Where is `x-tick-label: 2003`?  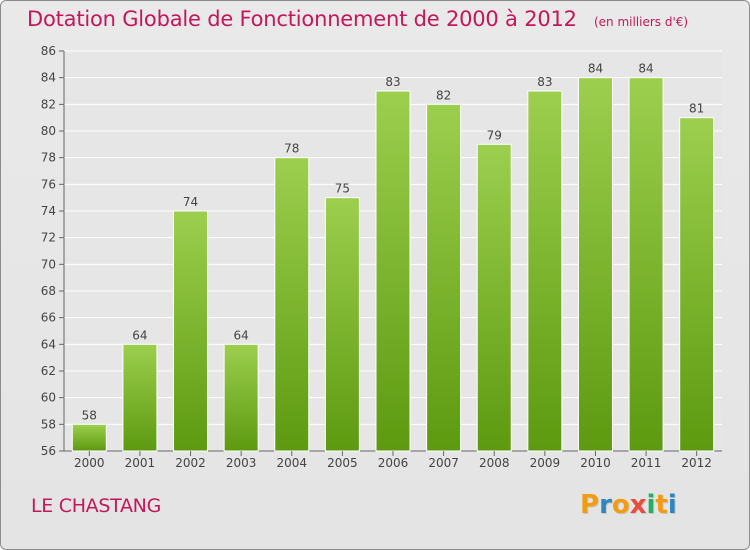 x-tick-label: 2003 is located at coordinates (241, 463).